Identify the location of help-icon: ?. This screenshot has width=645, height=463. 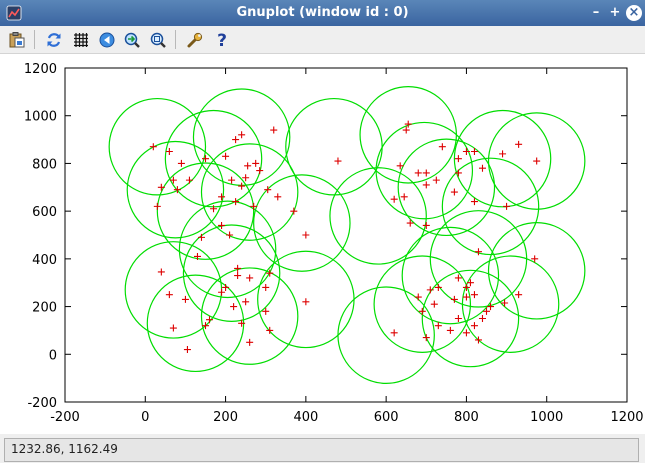
(222, 40).